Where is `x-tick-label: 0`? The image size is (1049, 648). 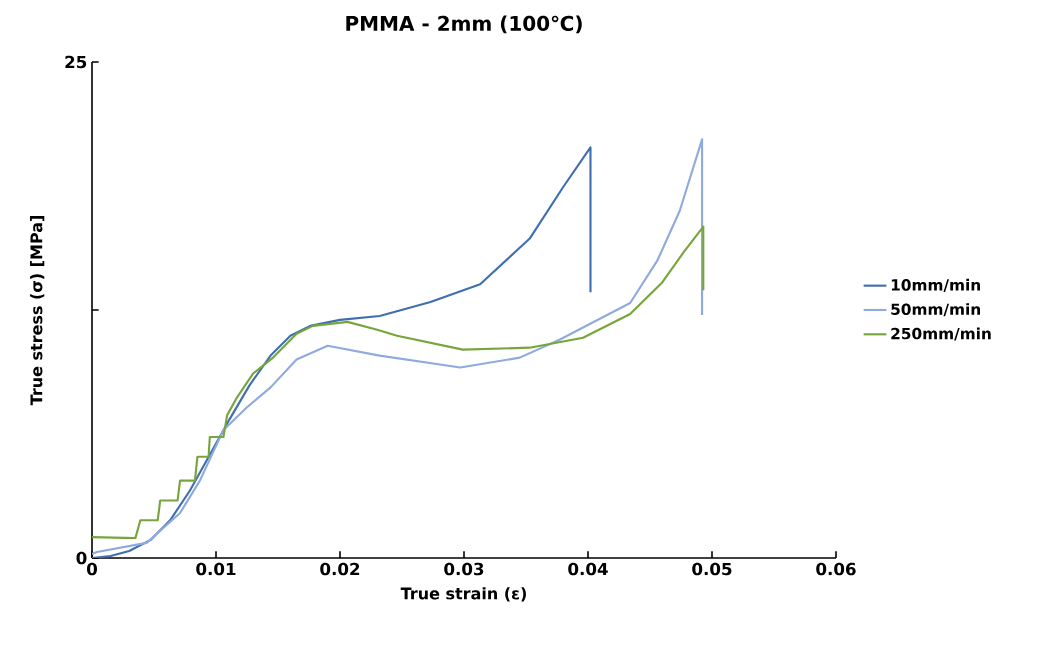
x-tick-label: 0 is located at coordinates (92, 569).